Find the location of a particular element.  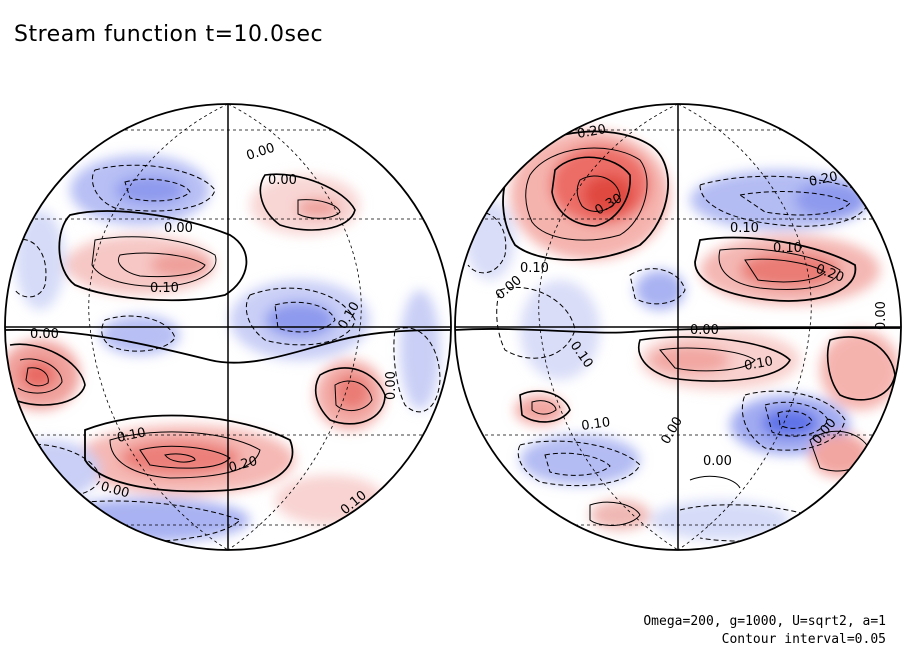

parameters-note: Omega=200, g=1000, U=sqrt2, a=1 is located at coordinates (764, 621).